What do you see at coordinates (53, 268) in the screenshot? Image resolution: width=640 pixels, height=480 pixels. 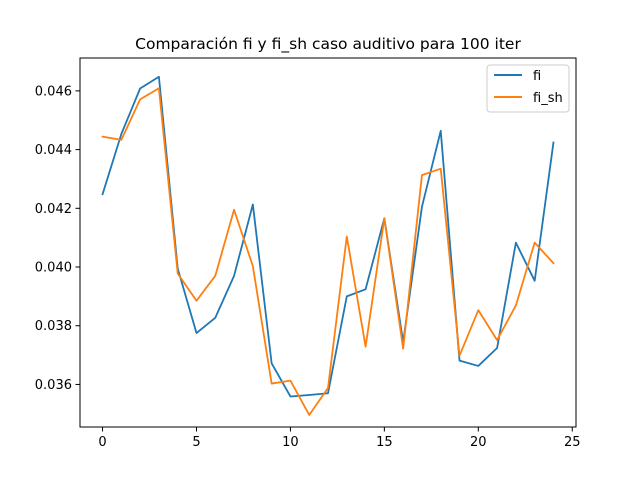 I see `y-tick-label: 0.040` at bounding box center [53, 268].